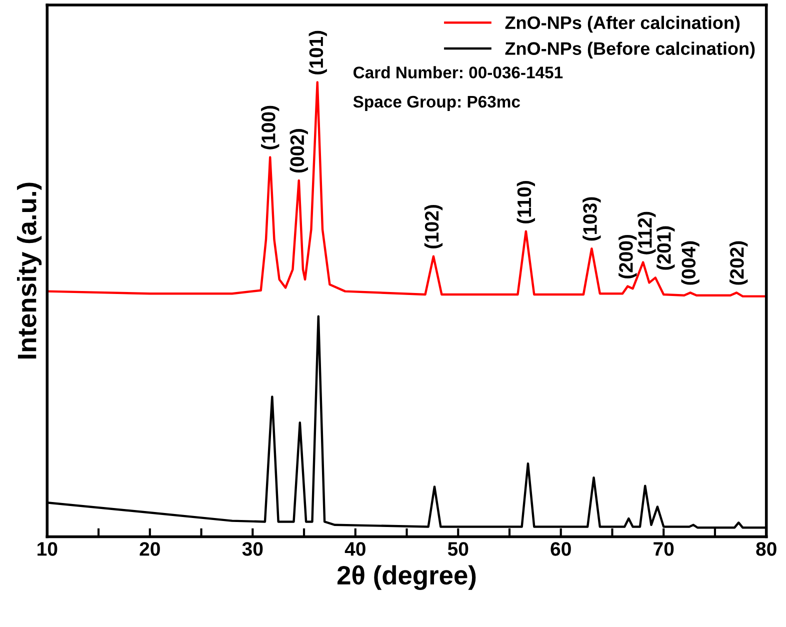  What do you see at coordinates (665, 248) in the screenshot?
I see `annotation: (201)` at bounding box center [665, 248].